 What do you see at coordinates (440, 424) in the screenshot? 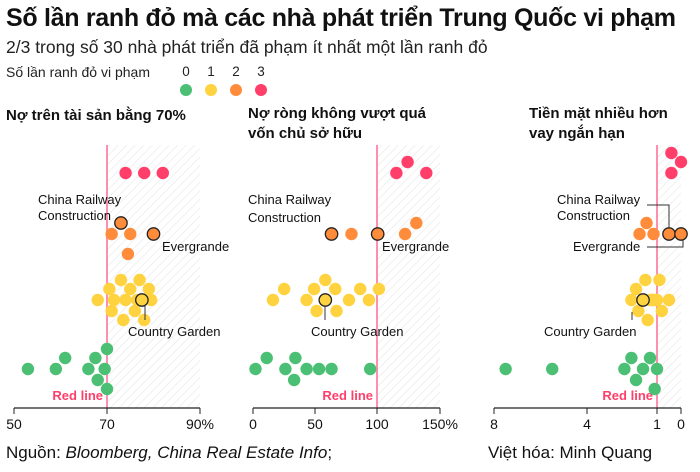
I see `x-tick-label: 150%` at bounding box center [440, 424].